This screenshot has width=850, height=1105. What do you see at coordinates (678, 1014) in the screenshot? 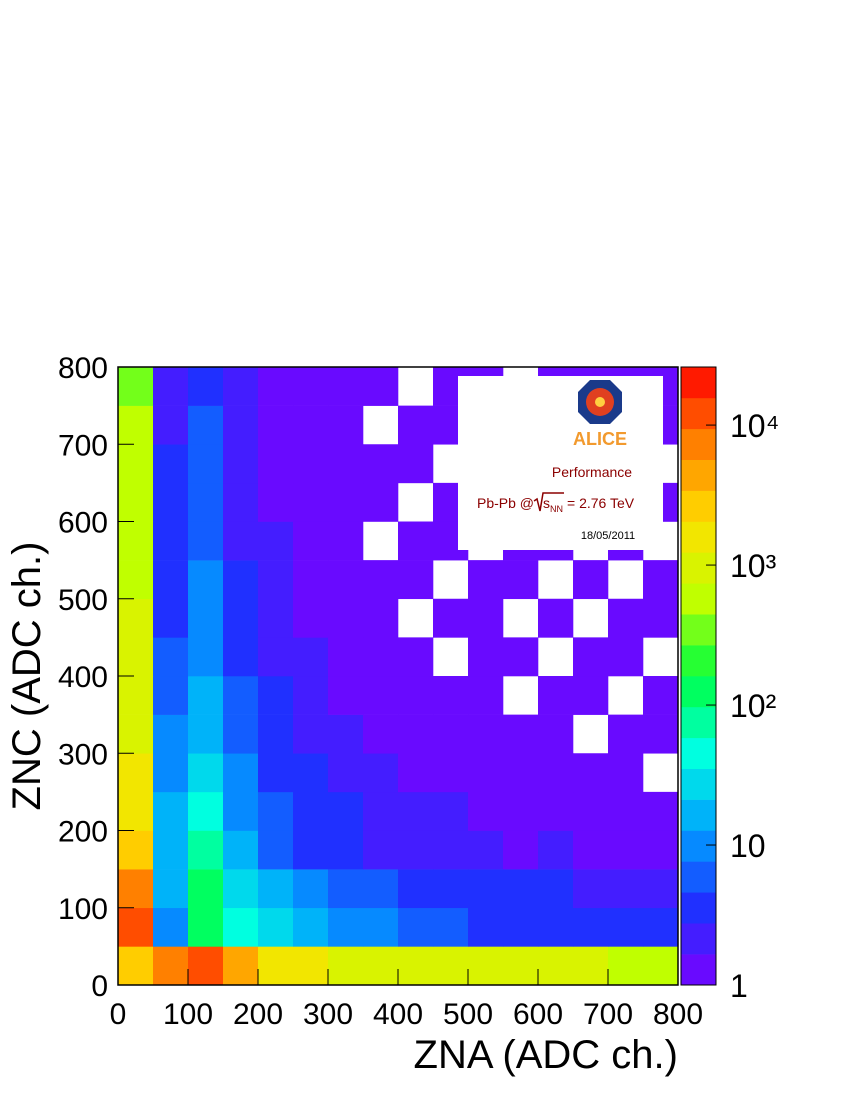
I see `x-tick-label: 800` at bounding box center [678, 1014].